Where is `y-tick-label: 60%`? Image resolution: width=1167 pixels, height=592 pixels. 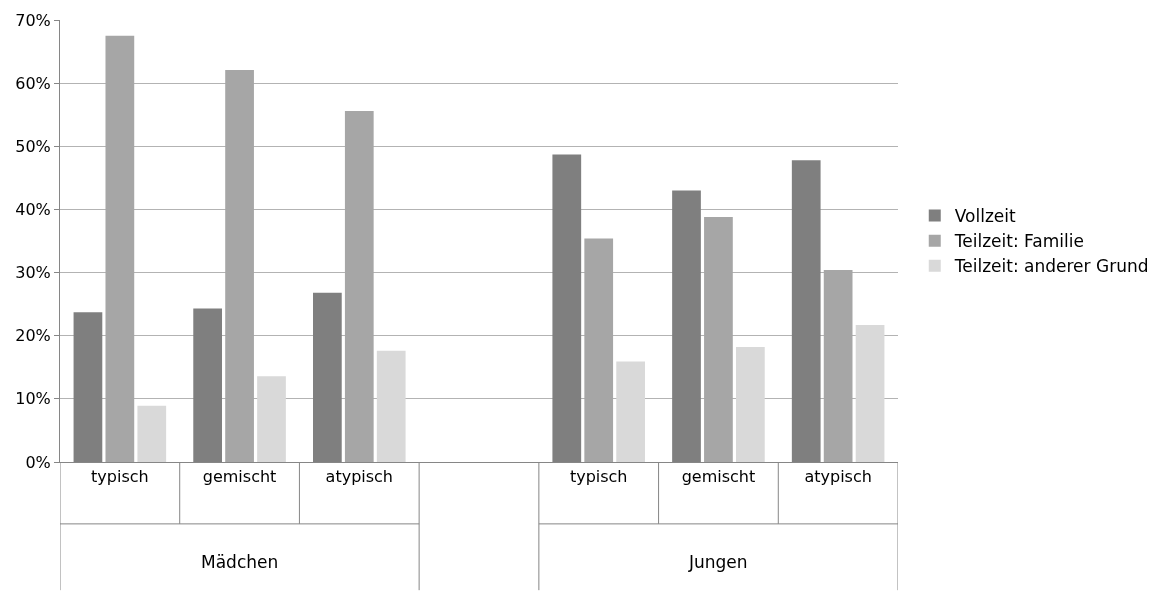
y-tick-label: 60% is located at coordinates (33, 83).